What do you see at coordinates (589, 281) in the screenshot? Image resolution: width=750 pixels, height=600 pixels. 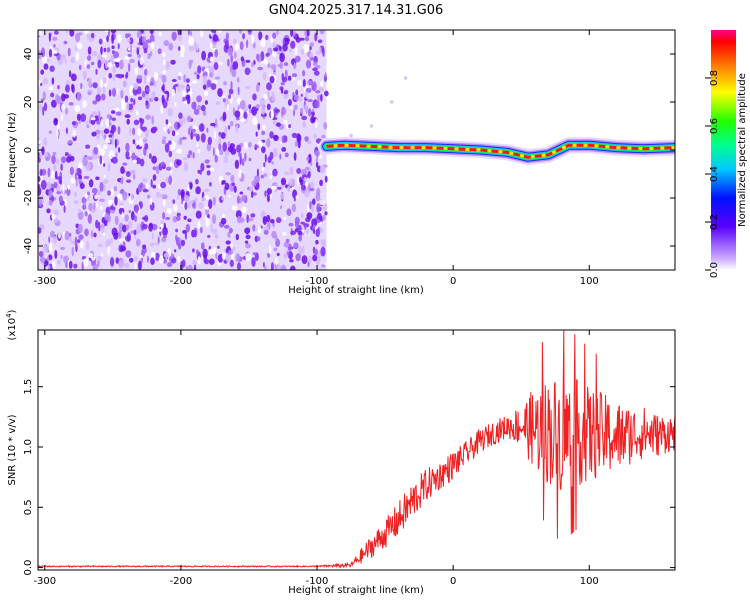 I see `x-tick-label: 100` at bounding box center [589, 281].